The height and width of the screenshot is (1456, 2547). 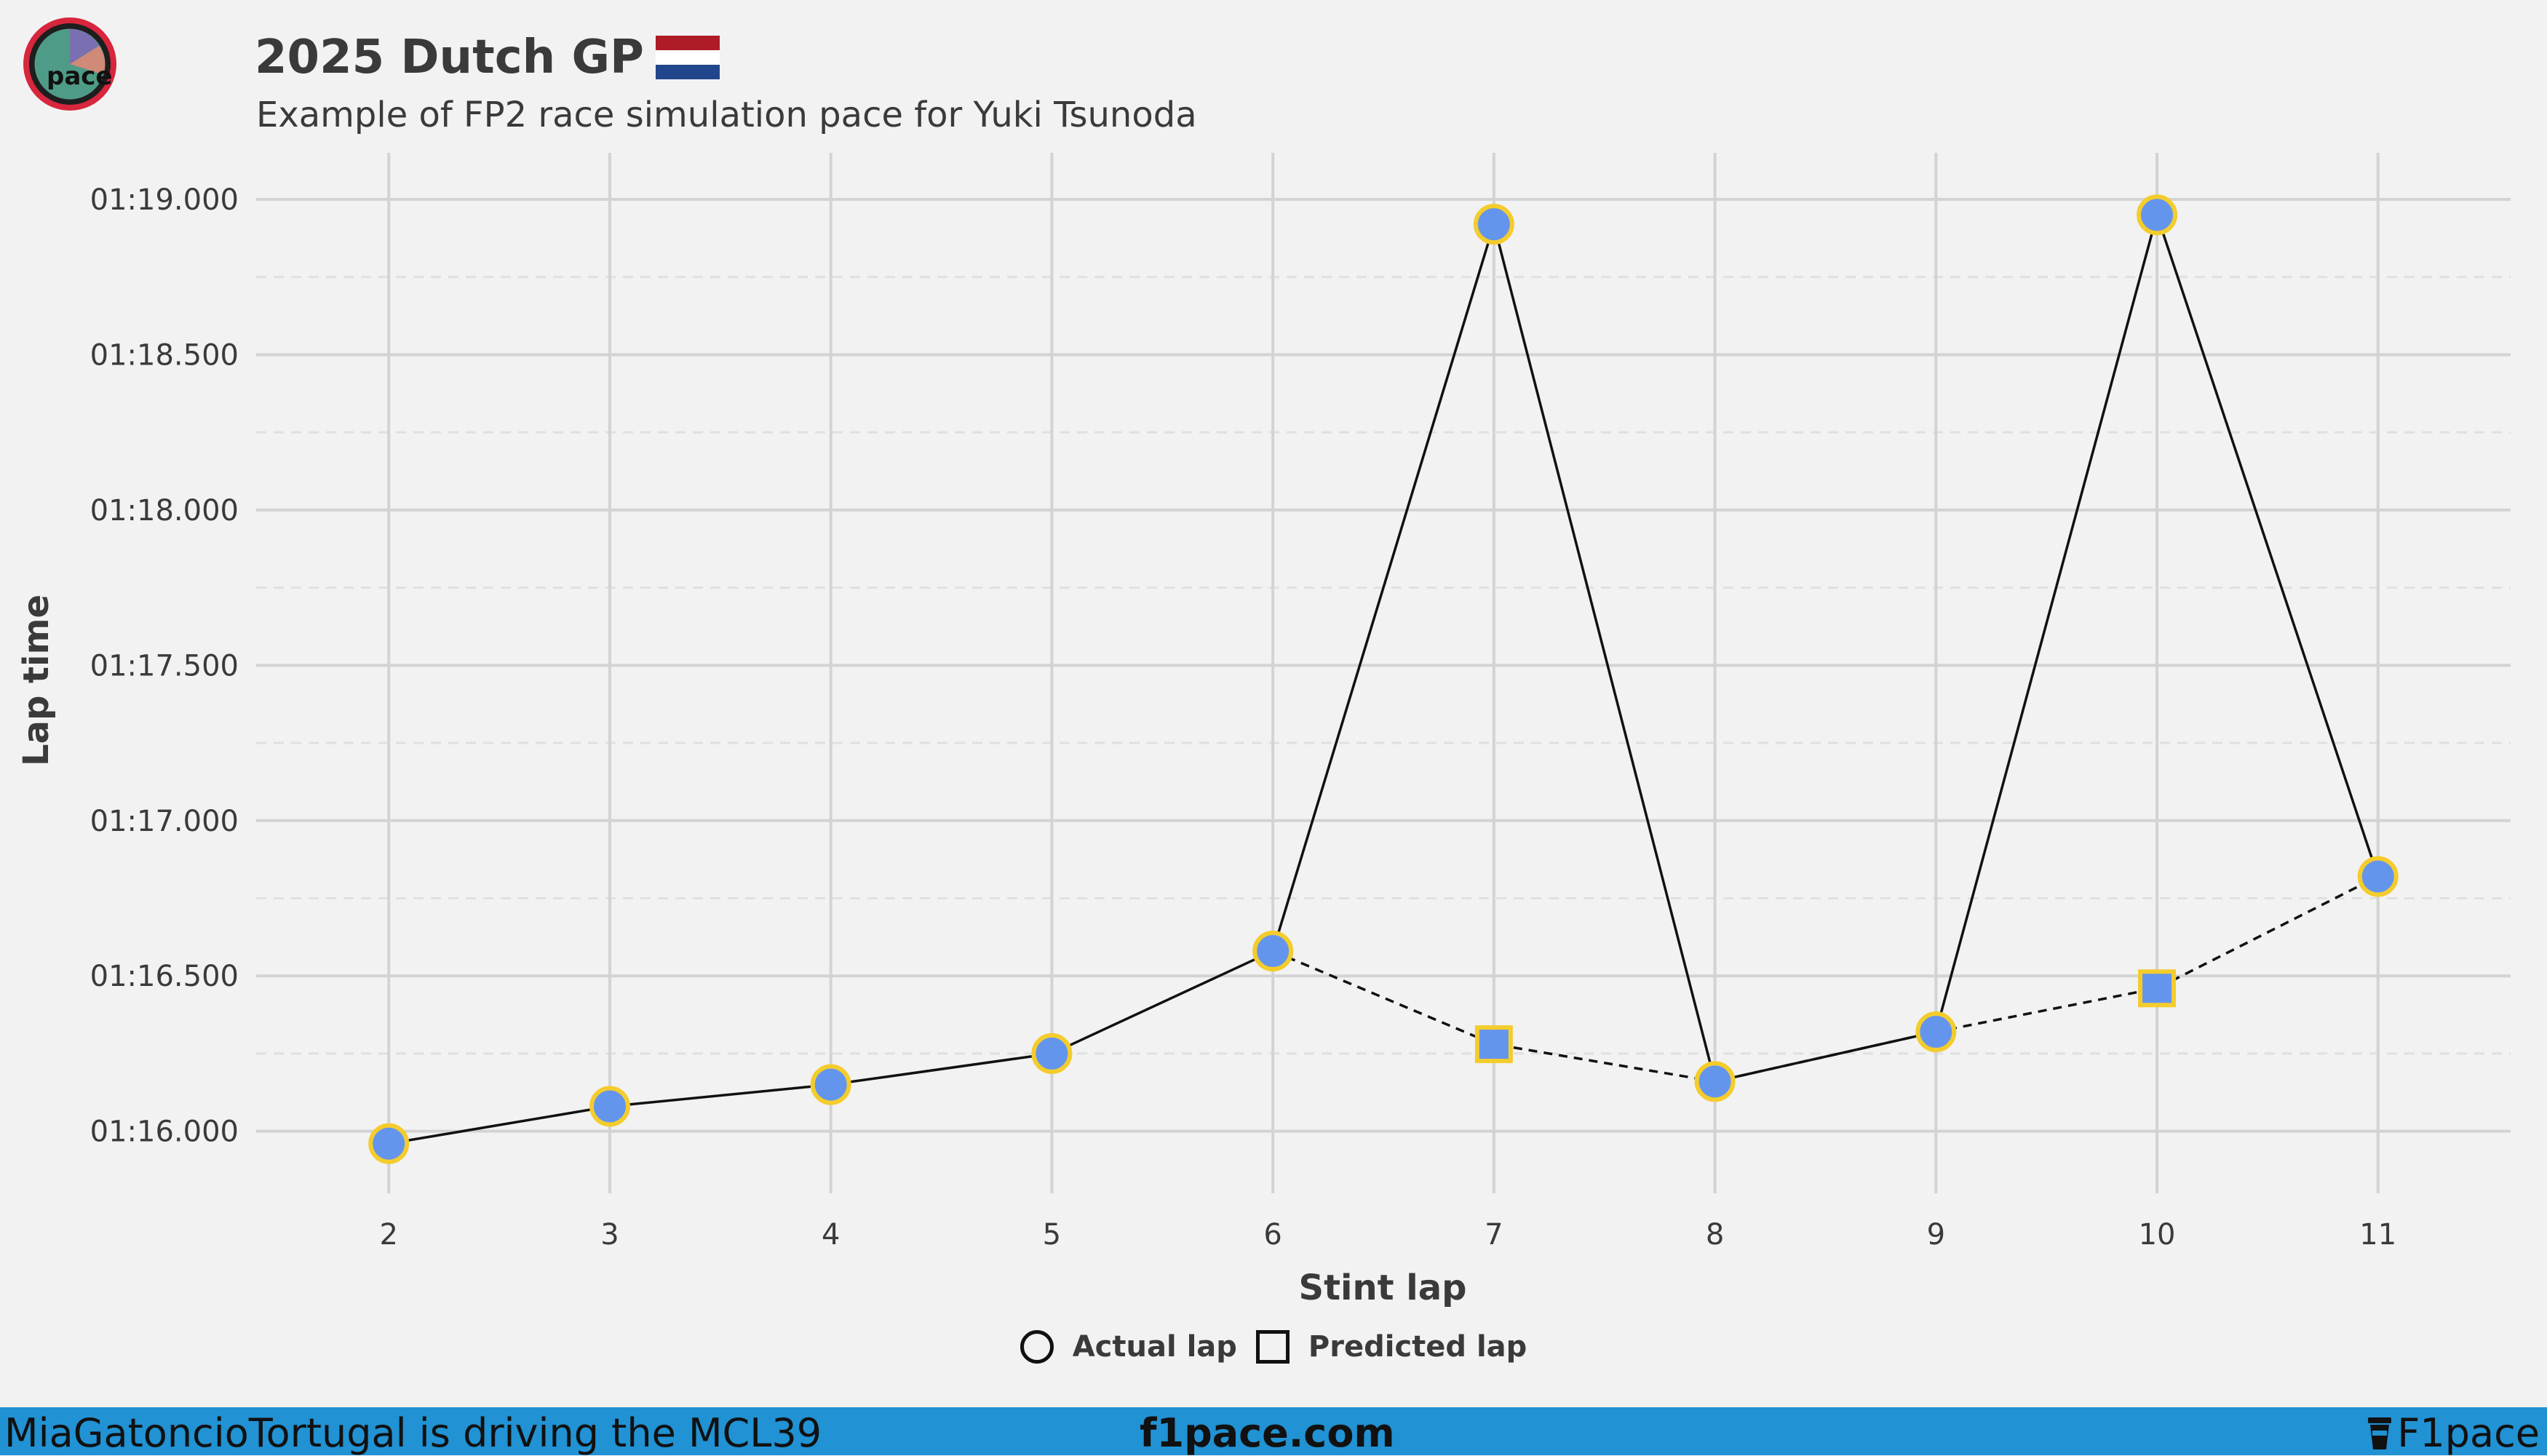 I want to click on y-tick-label: 01:19.000, so click(x=165, y=200).